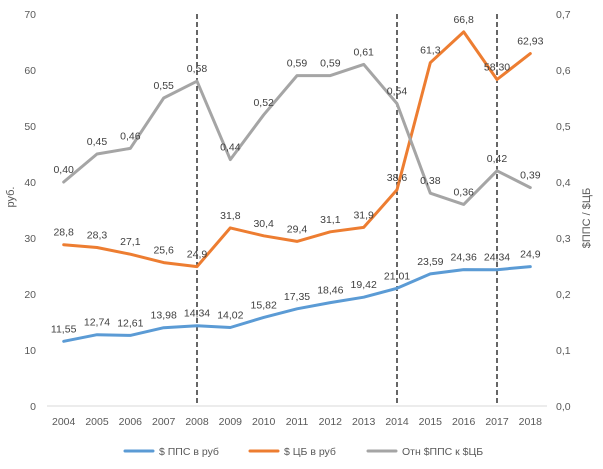 This screenshot has width=603, height=469. What do you see at coordinates (431, 422) in the screenshot?
I see `x-axis-tick-label: 2015` at bounding box center [431, 422].